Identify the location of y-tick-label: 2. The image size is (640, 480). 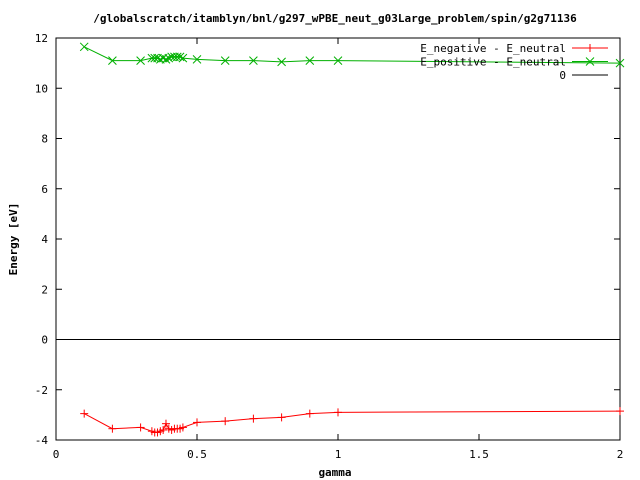
(44, 289).